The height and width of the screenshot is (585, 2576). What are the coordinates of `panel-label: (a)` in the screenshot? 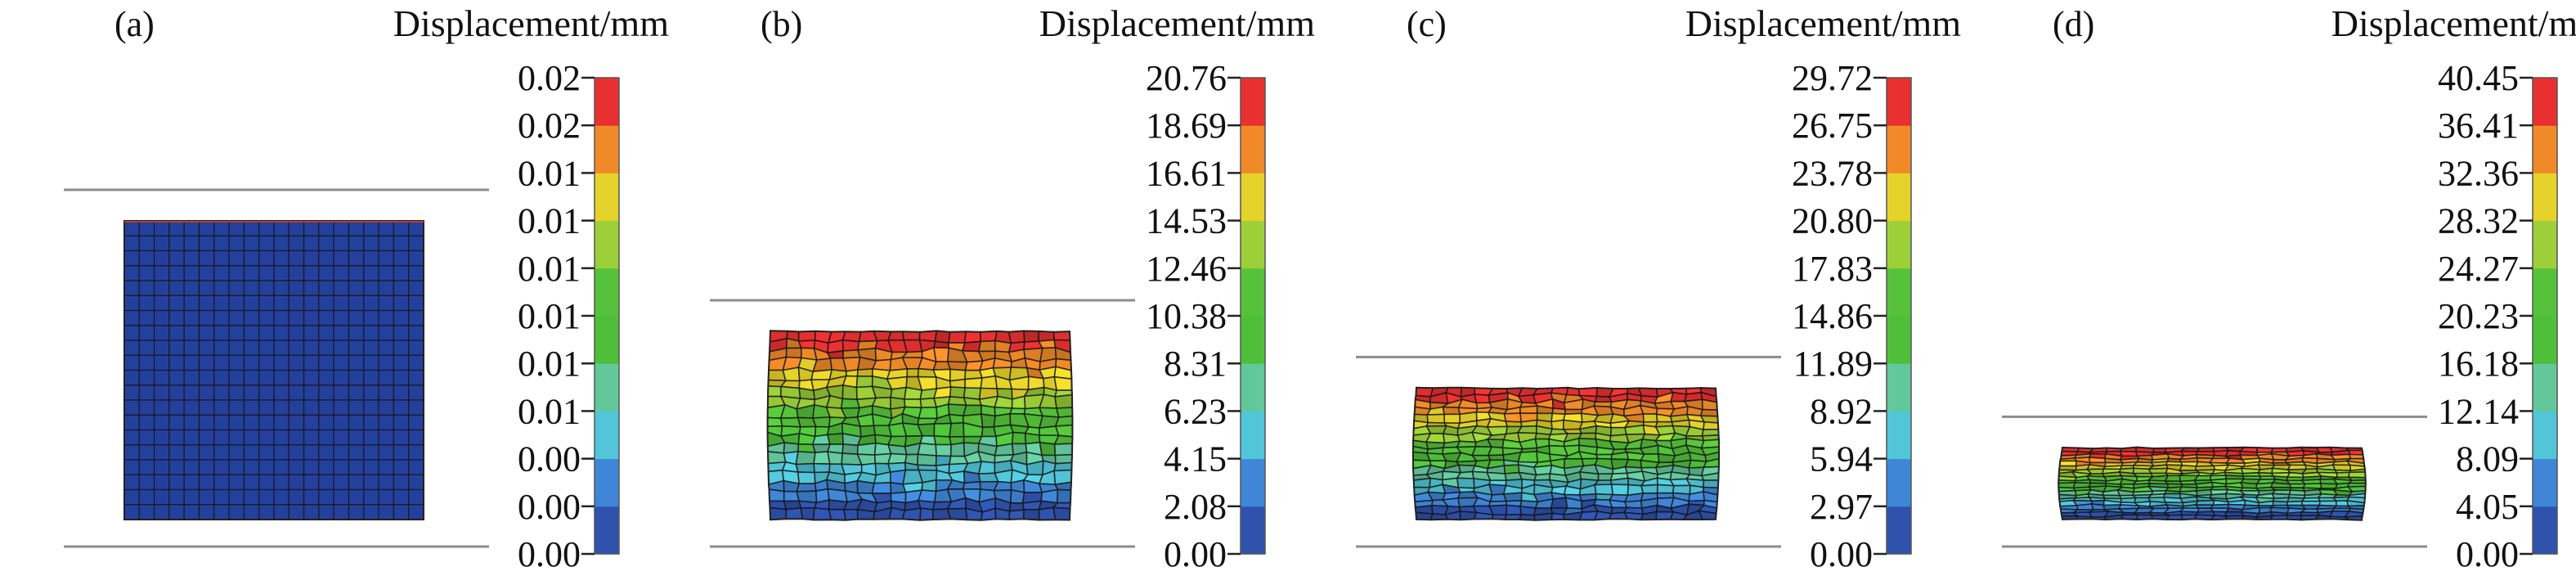 It's located at (135, 24).